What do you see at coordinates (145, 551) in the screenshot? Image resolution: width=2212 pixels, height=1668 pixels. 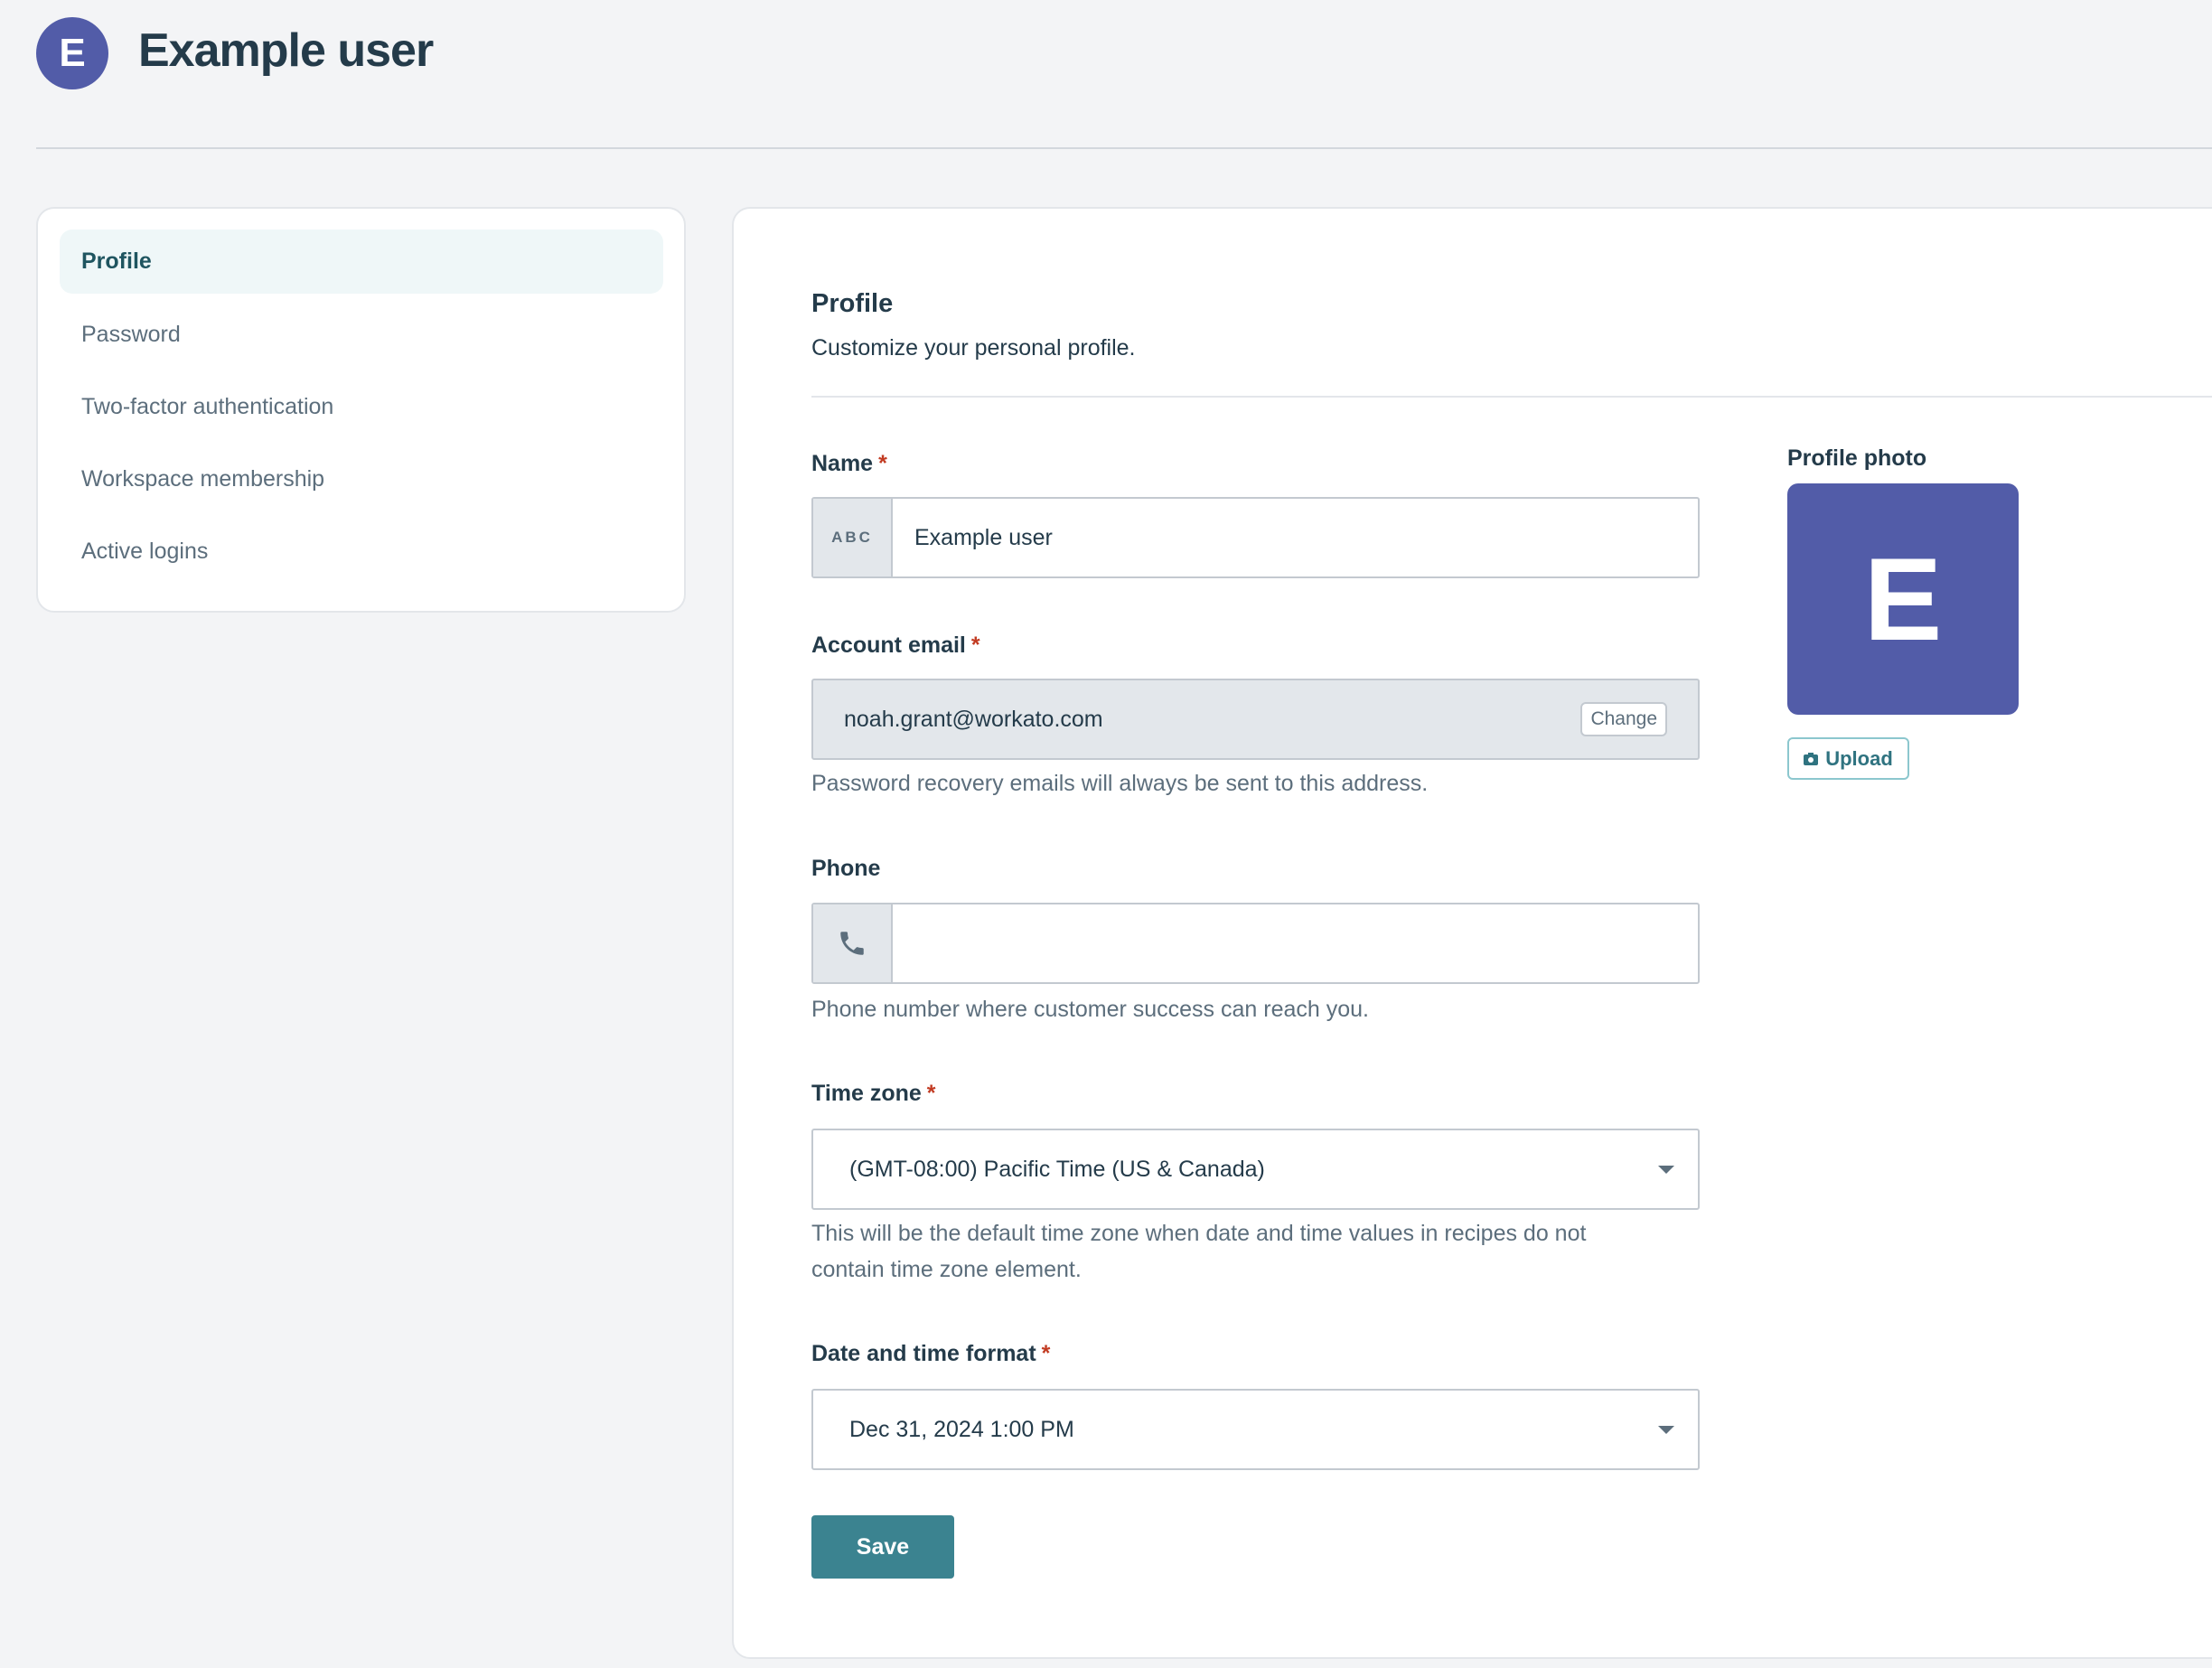 I see `sidebar-item-active-logins: Active logins` at bounding box center [145, 551].